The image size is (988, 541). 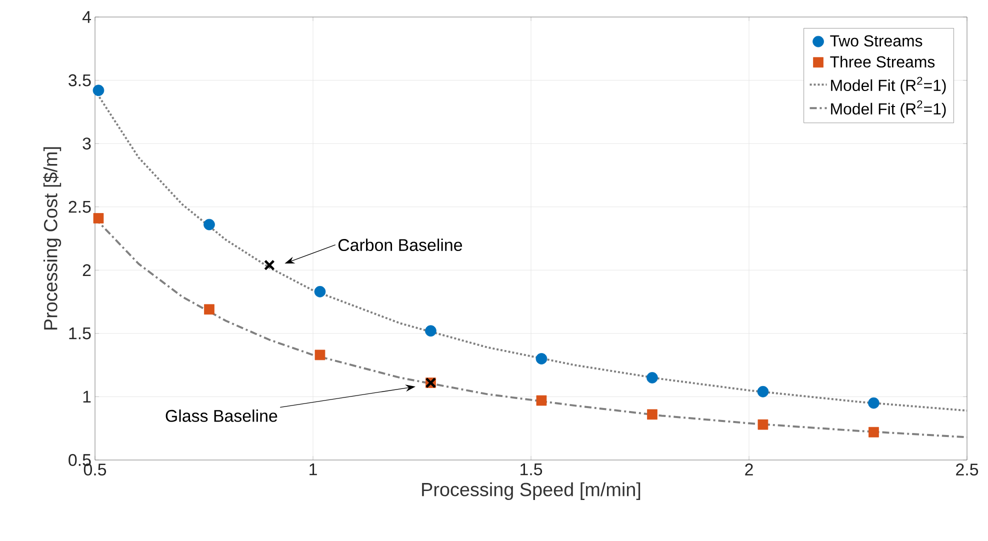 What do you see at coordinates (86, 17) in the screenshot?
I see `y-tick-label: 4` at bounding box center [86, 17].